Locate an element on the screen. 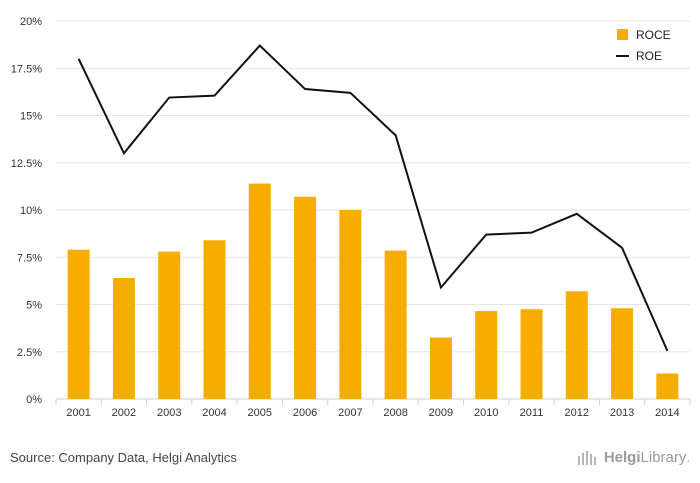 The image size is (700, 483). legend: ROCE ROE is located at coordinates (643, 45).